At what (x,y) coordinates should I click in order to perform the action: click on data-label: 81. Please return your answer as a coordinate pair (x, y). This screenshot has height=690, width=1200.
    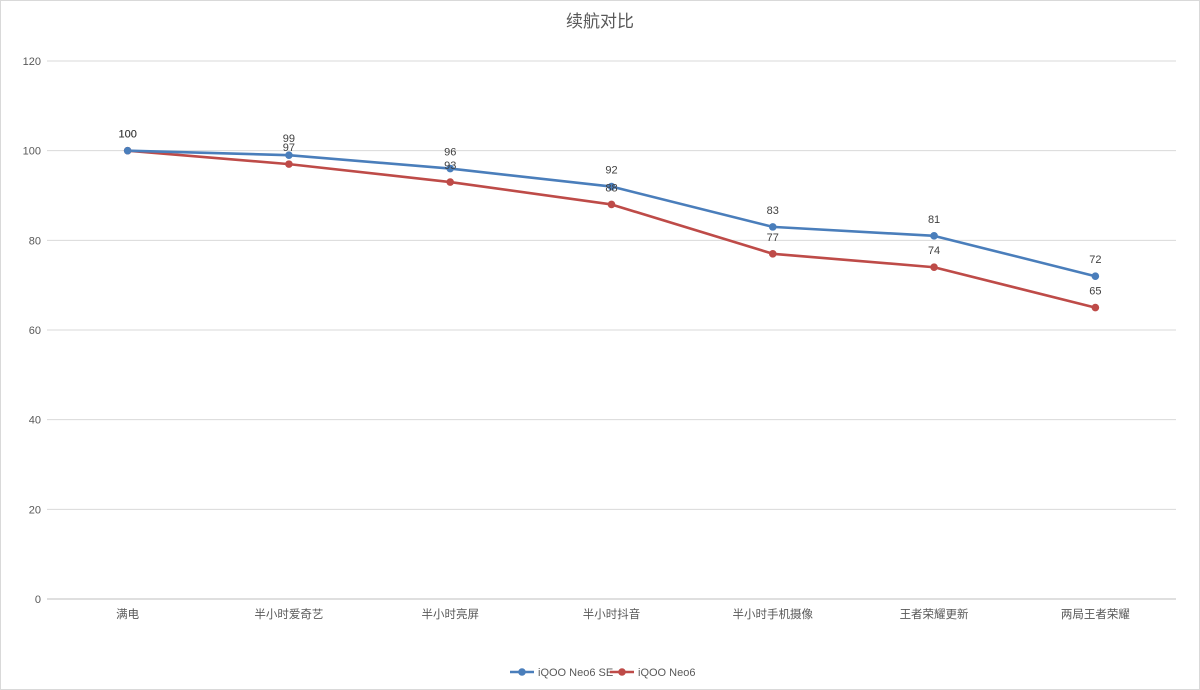
    Looking at the image, I should click on (934, 220).